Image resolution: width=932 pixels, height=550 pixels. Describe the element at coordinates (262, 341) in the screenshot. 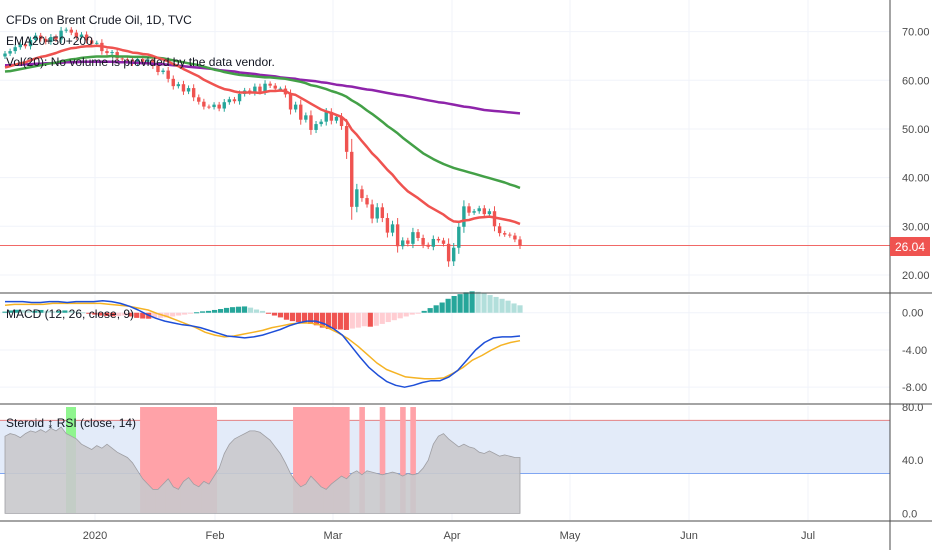

I see `signal-line` at that location.